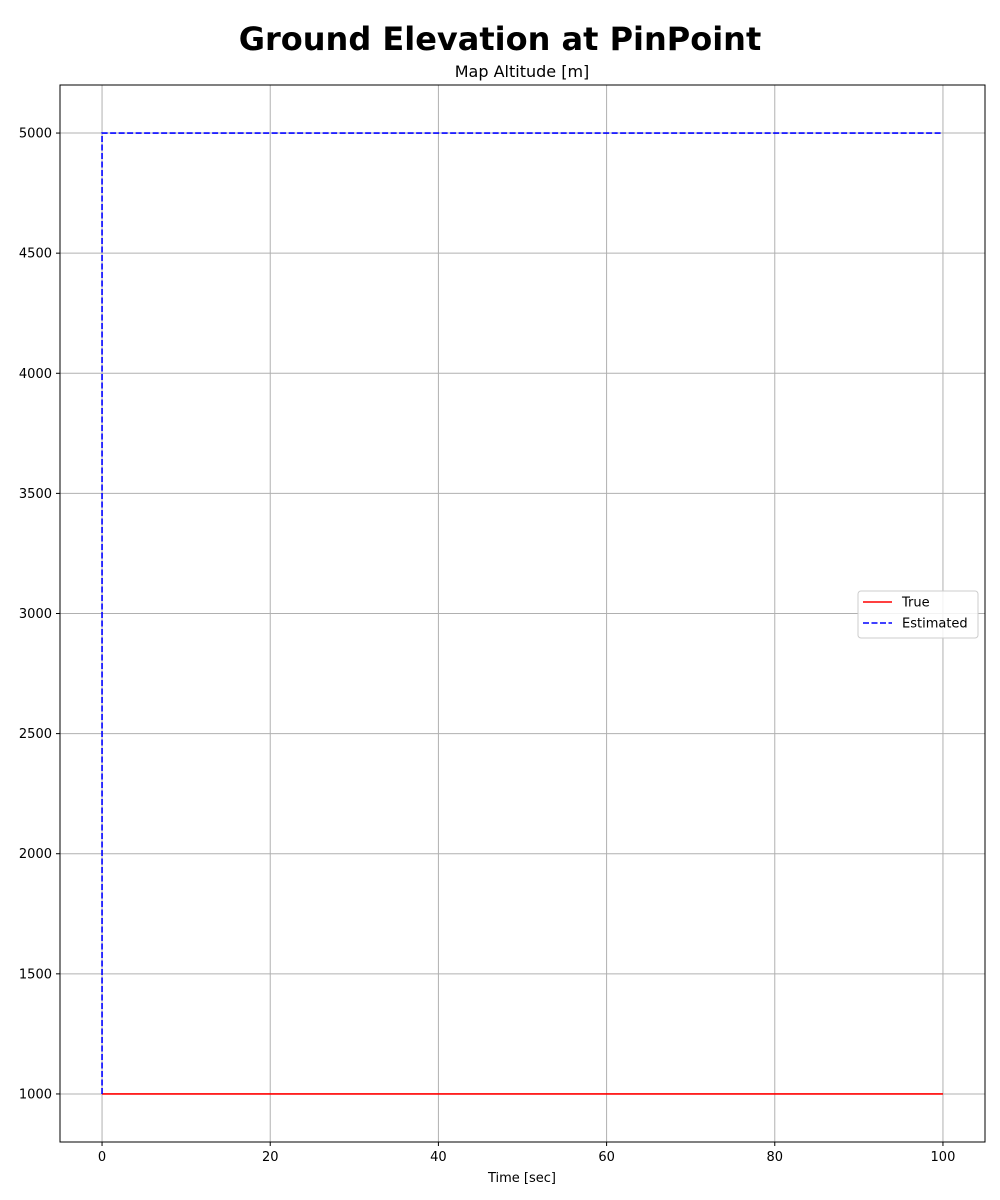 The width and height of the screenshot is (1000, 1200). I want to click on x-tick-label: 80, so click(774, 1157).